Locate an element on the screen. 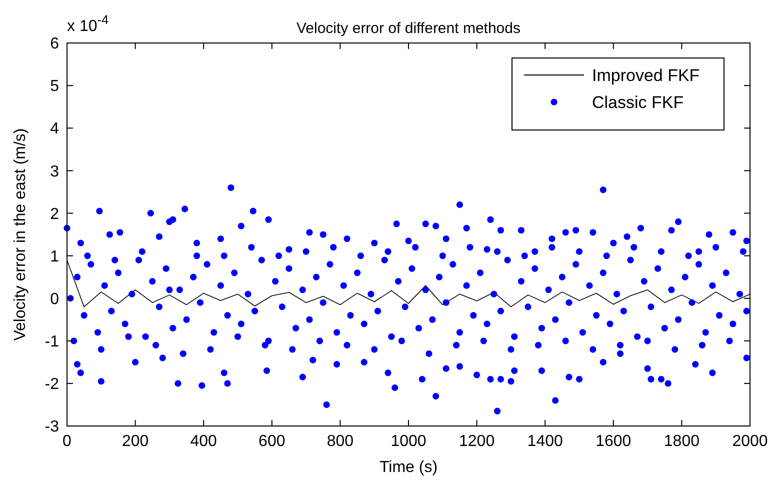  x-tick-label: 400 is located at coordinates (204, 441).